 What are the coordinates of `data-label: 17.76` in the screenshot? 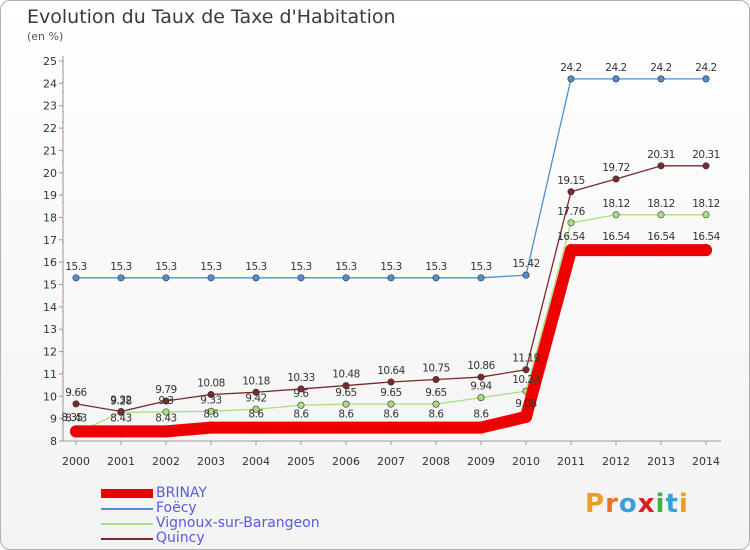 It's located at (571, 212).